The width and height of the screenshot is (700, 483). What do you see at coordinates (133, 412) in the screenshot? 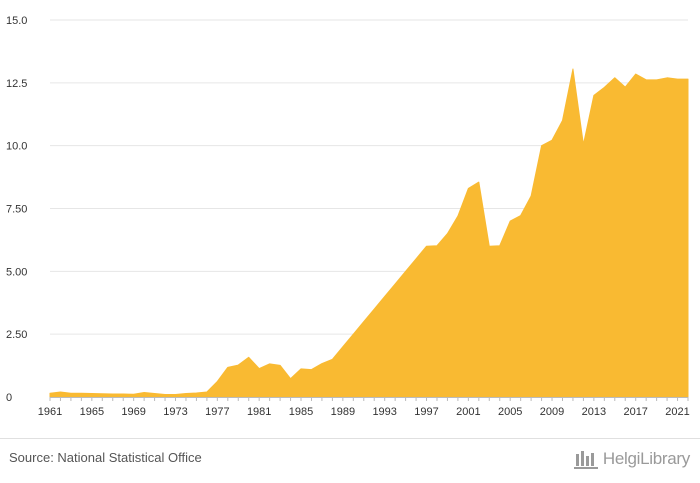
I see `x-tick-label: 1969` at bounding box center [133, 412].